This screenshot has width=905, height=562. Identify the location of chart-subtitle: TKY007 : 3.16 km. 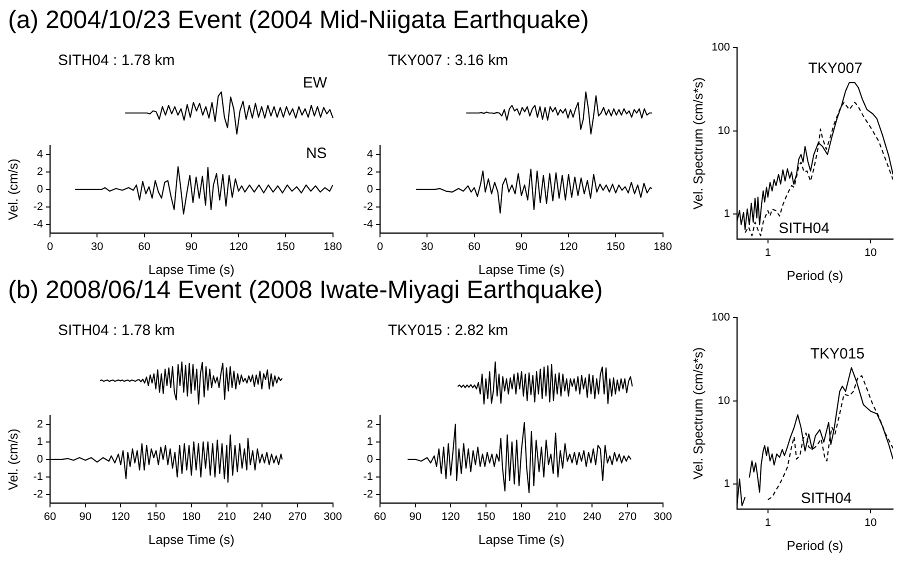
(448, 61).